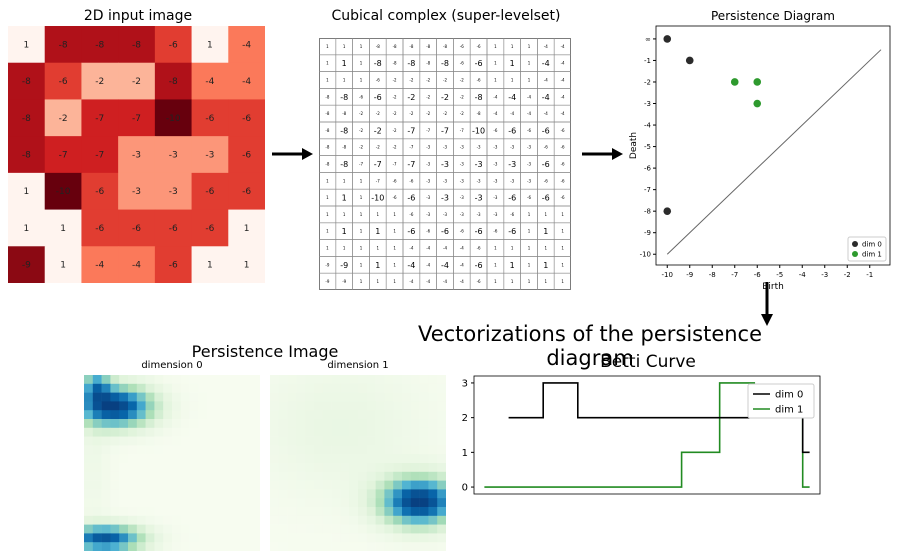 The height and width of the screenshot is (556, 904). What do you see at coordinates (773, 16) in the screenshot?
I see `pd-title: Persistence Diagram` at bounding box center [773, 16].